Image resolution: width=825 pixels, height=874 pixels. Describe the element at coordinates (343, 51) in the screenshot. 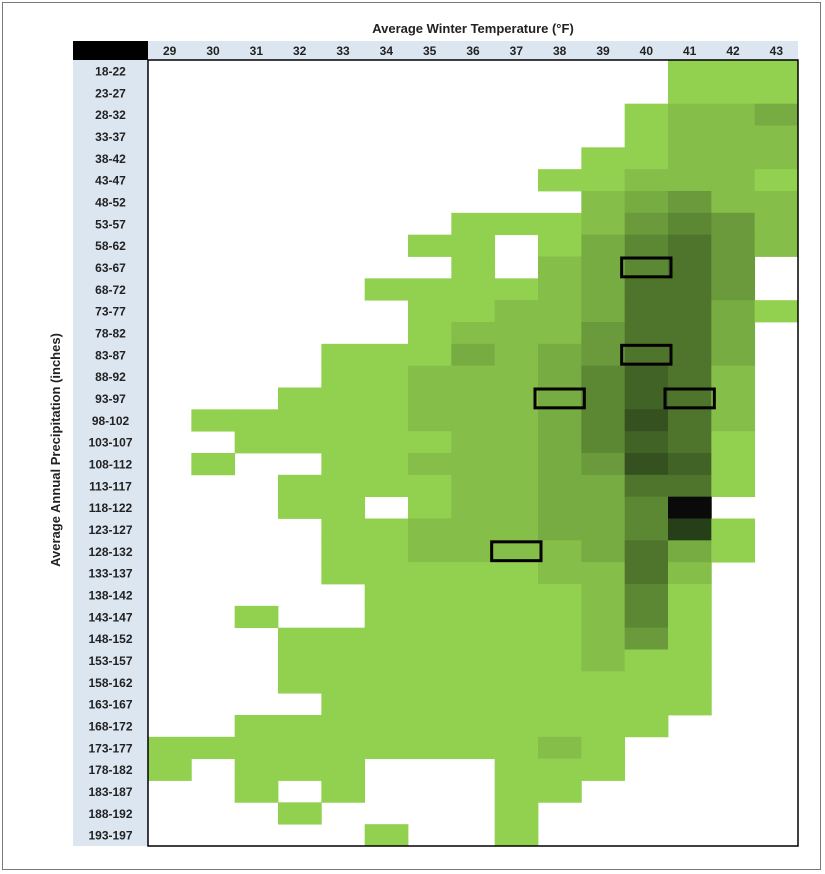

I see `x-tick-label: 33` at that location.